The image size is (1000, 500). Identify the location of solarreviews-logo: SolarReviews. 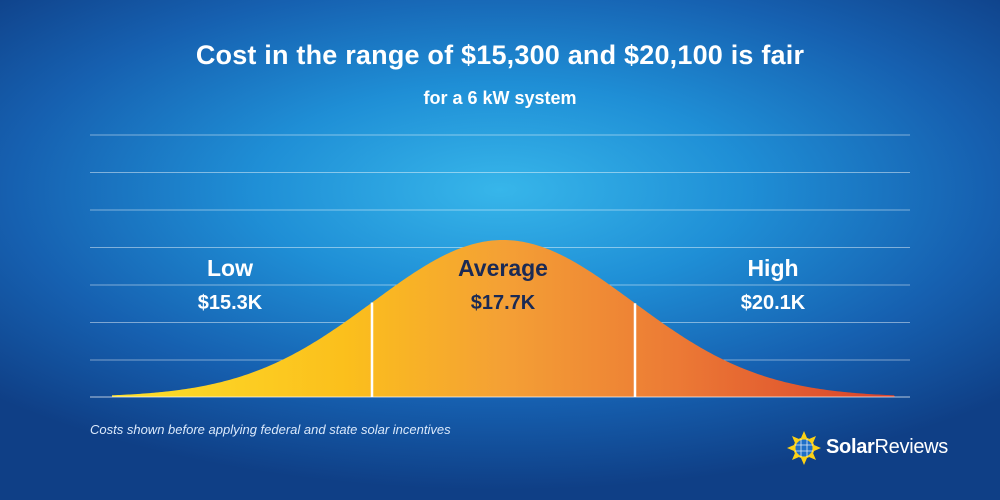
(876, 448).